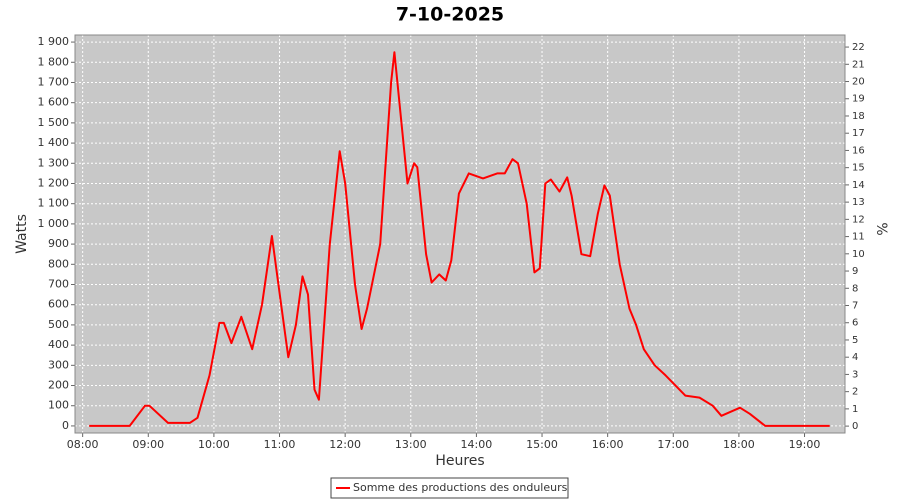 The height and width of the screenshot is (500, 900). I want to click on y-tick-label: 1 400, so click(54, 142).